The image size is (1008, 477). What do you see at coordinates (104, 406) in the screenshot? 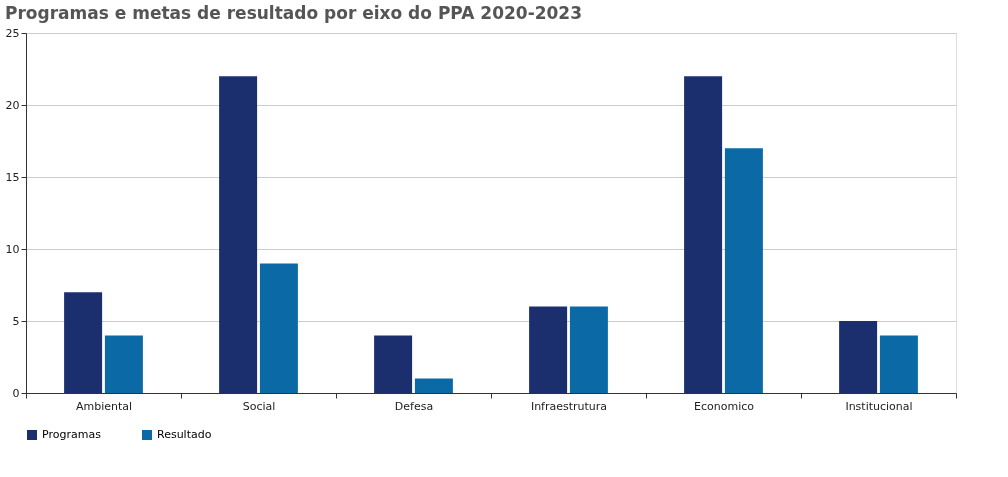
I see `x-tick-label: Ambiental` at bounding box center [104, 406].